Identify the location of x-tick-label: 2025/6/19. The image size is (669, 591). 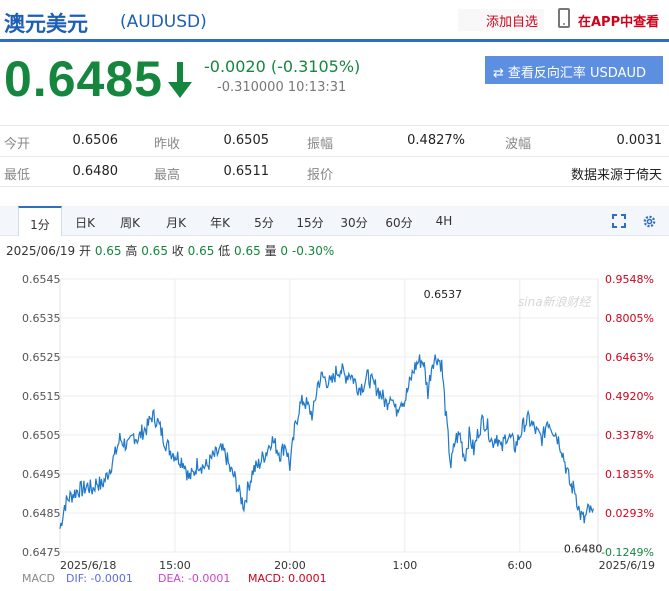
(627, 565).